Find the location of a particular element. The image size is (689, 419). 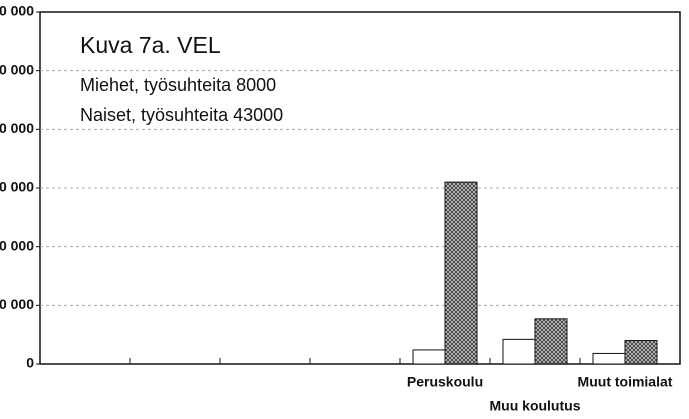

y-tick-label: 50 000 is located at coordinates (17, 69).